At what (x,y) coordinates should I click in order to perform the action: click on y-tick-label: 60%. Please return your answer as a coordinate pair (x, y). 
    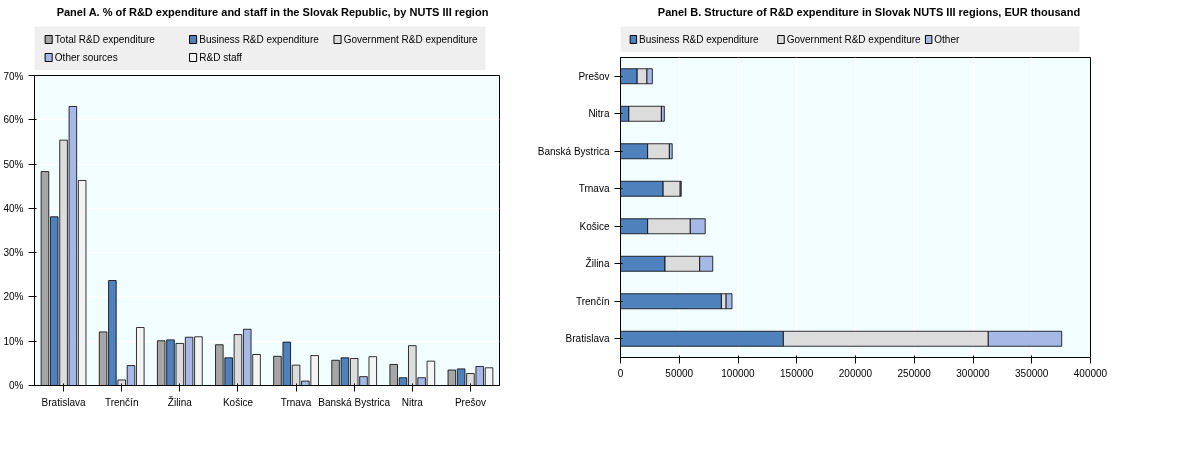
    Looking at the image, I should click on (13, 119).